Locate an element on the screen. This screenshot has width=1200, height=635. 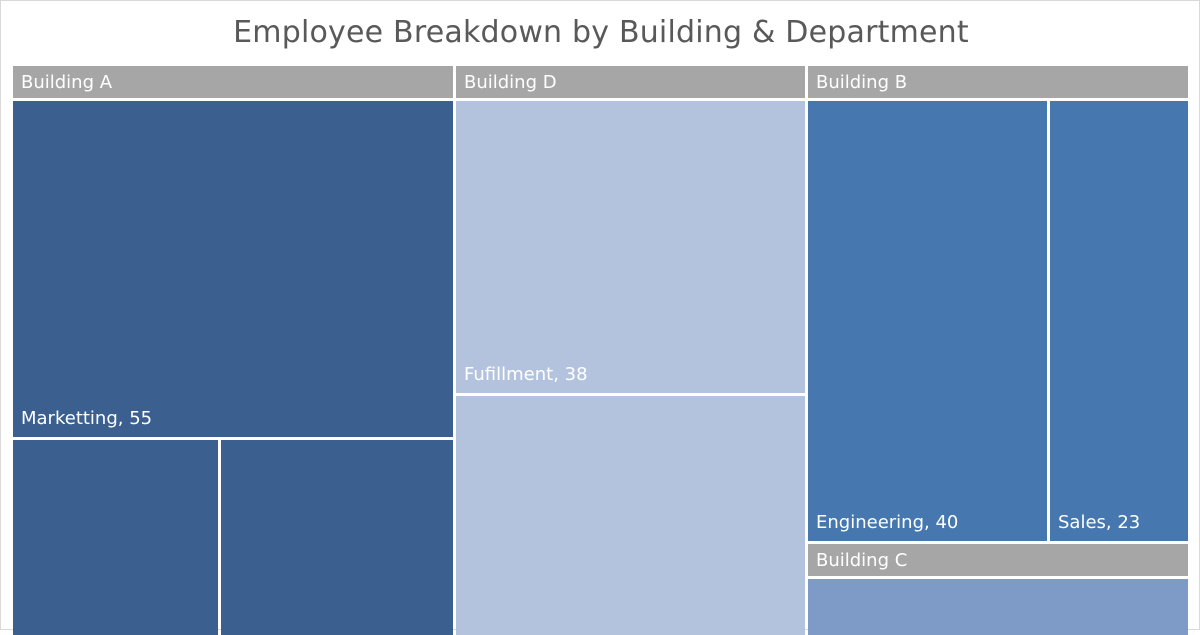
tile-label: Sales, 23 is located at coordinates (1099, 522).